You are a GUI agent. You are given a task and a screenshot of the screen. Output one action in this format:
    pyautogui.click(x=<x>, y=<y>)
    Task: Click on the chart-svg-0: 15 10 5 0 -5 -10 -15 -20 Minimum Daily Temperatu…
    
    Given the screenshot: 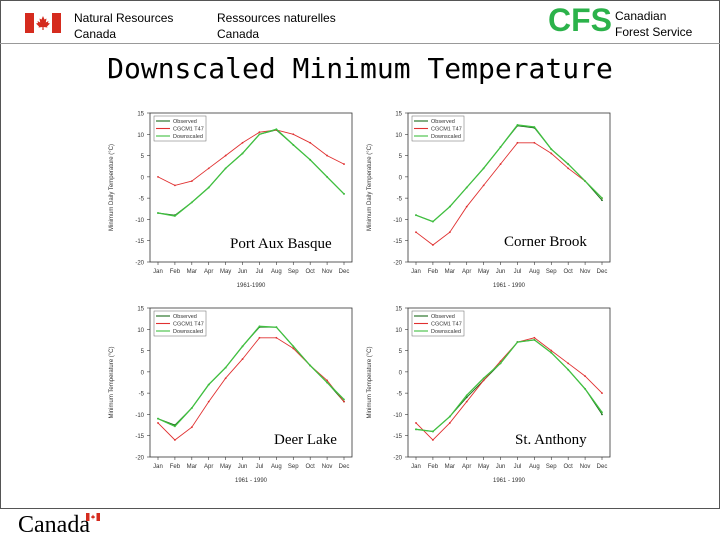 What is the action you would take?
    pyautogui.click(x=231, y=200)
    